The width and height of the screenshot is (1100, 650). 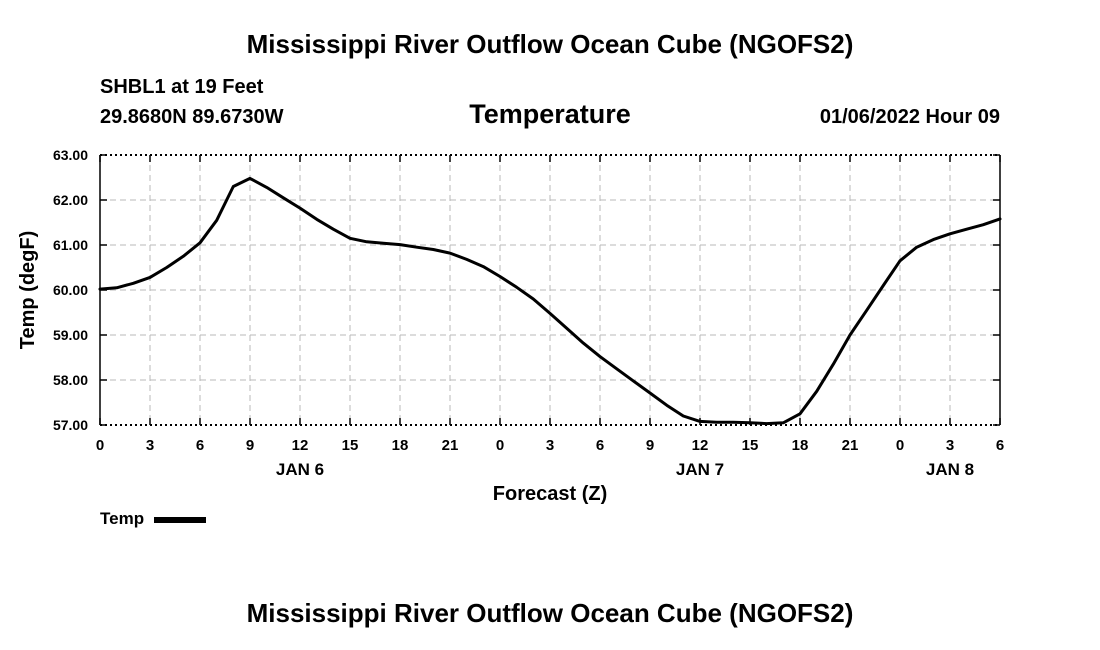 I want to click on chart-subtitle: Temperature, so click(x=550, y=114).